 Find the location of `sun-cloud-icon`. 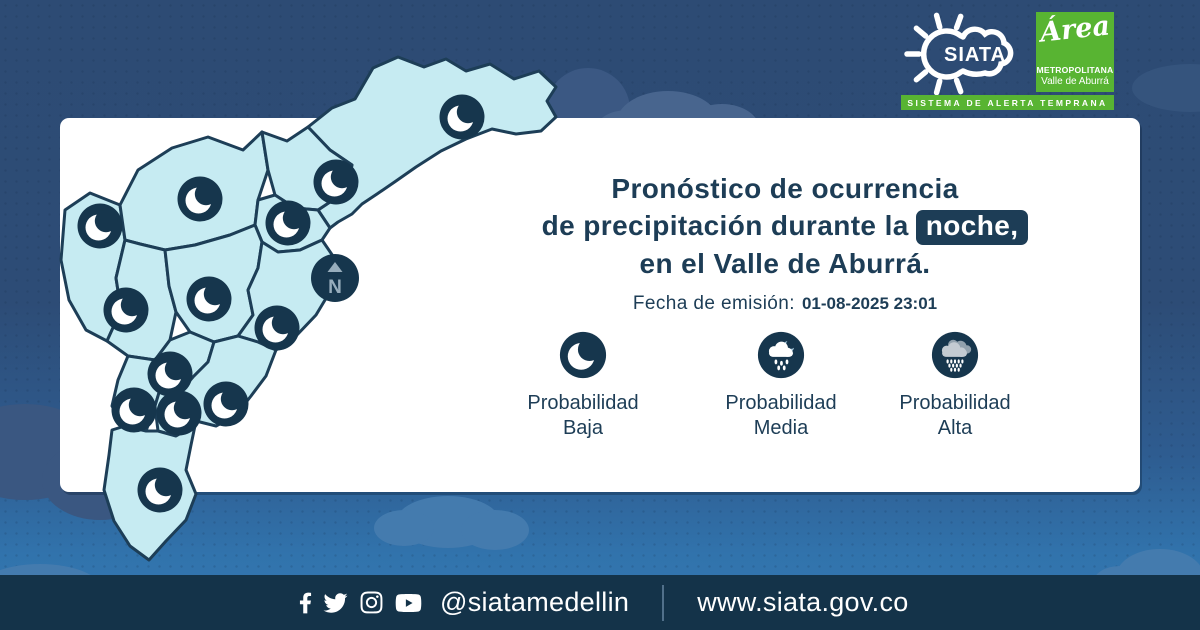

sun-cloud-icon is located at coordinates (959, 54).